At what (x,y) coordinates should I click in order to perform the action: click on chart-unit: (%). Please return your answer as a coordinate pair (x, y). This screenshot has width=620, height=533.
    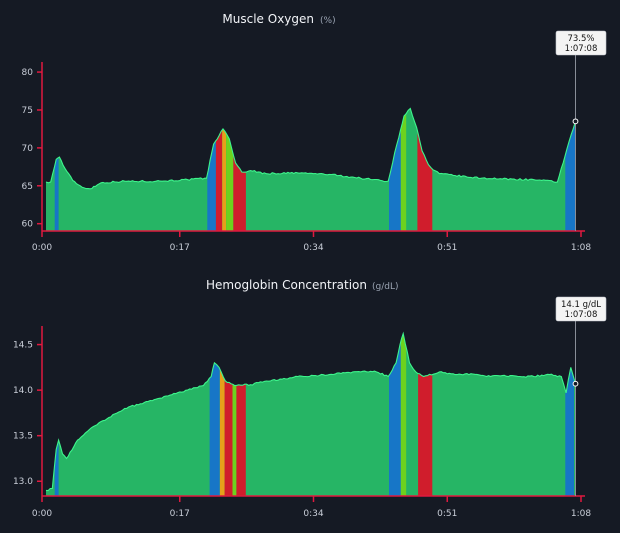
    Looking at the image, I should click on (328, 21).